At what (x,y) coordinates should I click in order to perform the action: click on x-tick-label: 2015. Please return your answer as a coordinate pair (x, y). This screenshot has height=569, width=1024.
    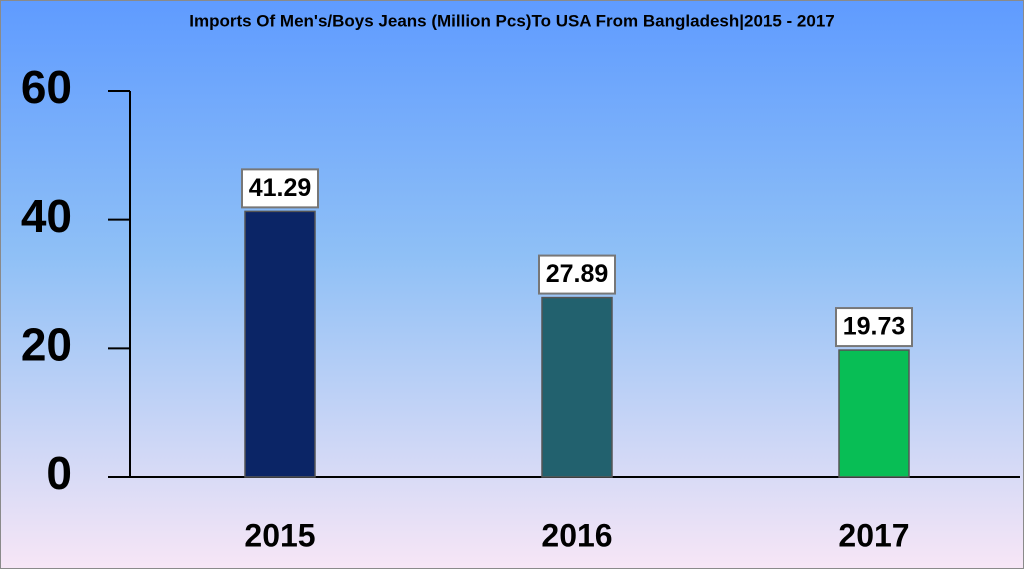
    Looking at the image, I should click on (279, 535).